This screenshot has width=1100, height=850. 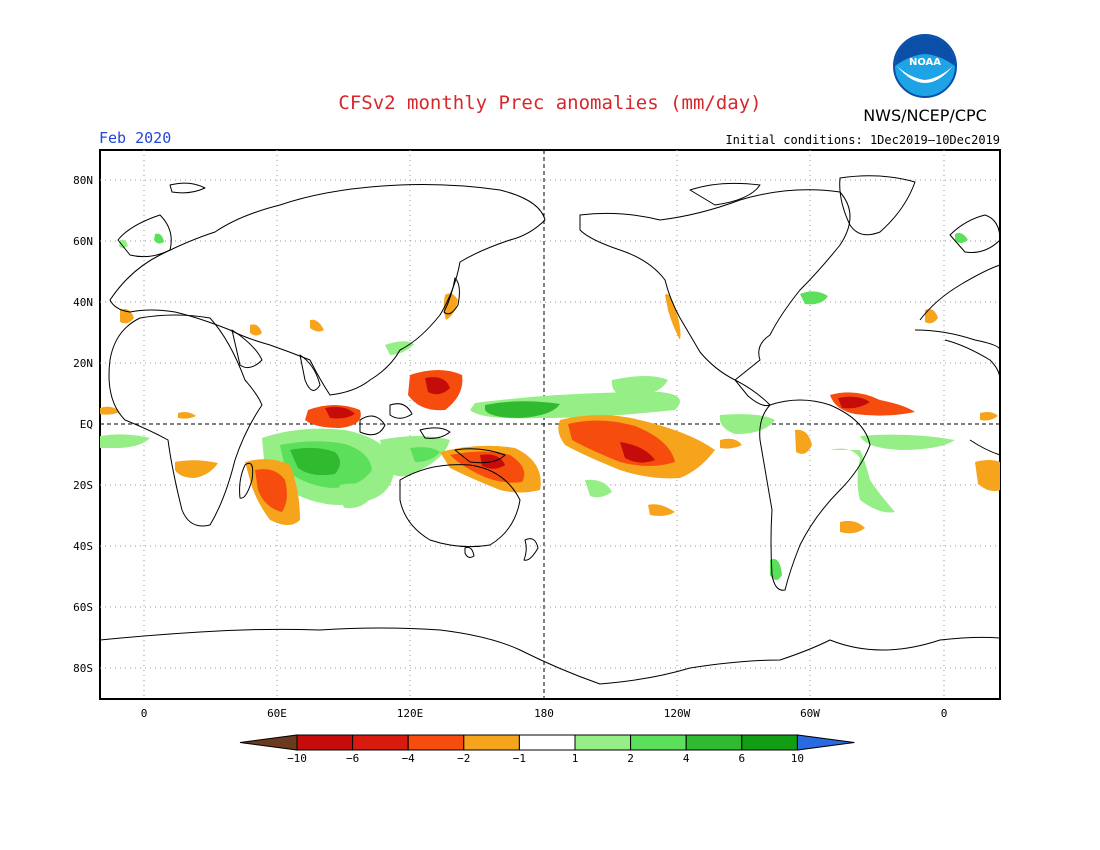 What do you see at coordinates (925, 62) in the screenshot?
I see `noaa-logo-text: NOAA` at bounding box center [925, 62].